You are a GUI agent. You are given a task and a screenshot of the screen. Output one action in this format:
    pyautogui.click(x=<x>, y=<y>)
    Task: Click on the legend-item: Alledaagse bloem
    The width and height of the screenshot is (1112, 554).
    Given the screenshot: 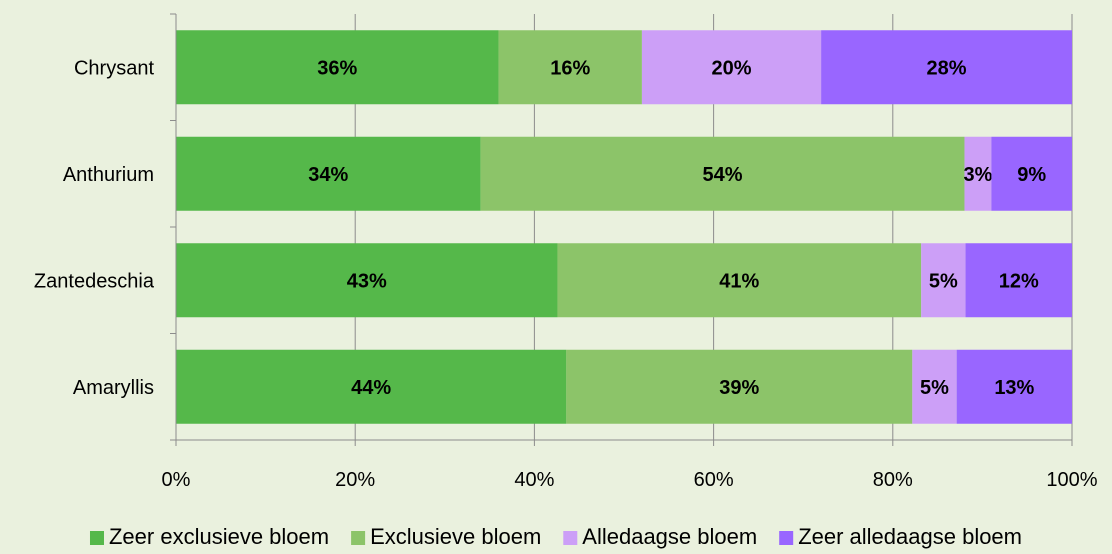 What is the action you would take?
    pyautogui.click(x=660, y=536)
    